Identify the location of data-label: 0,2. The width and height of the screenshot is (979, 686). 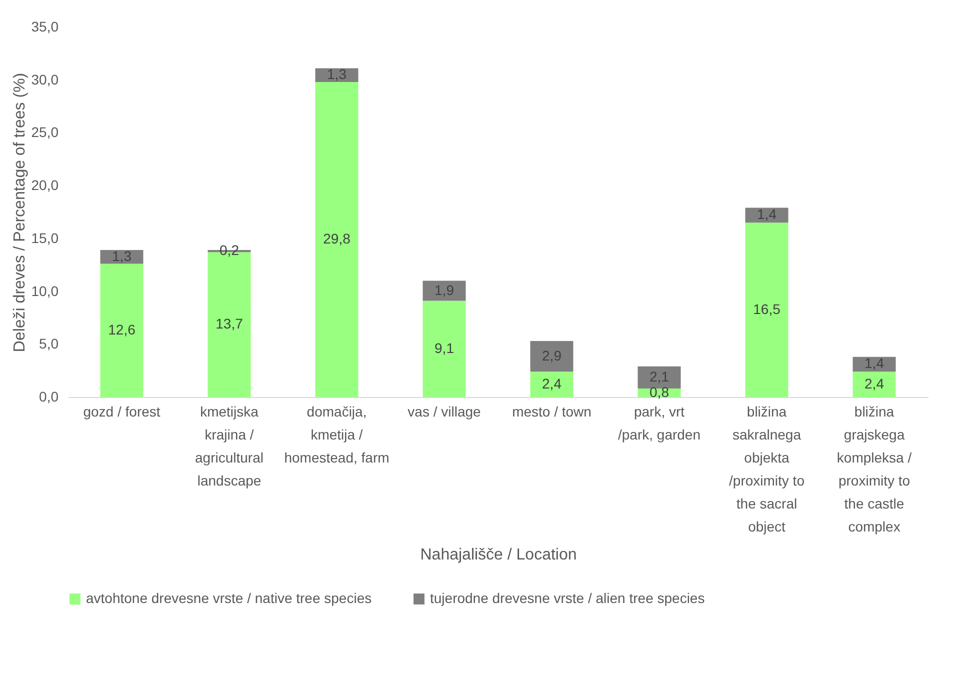
(230, 250).